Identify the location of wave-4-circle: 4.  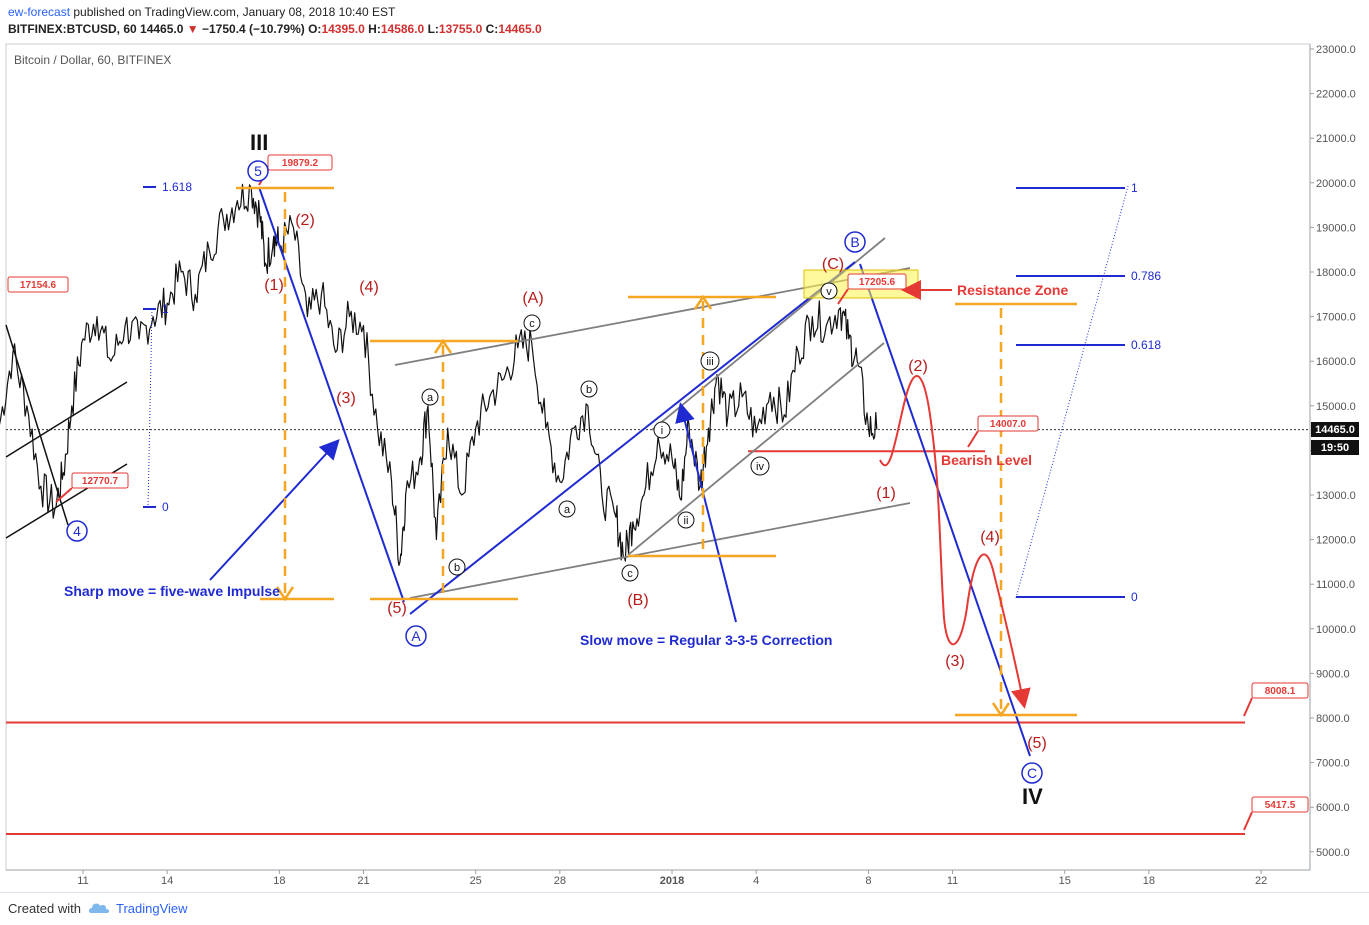
(77, 531).